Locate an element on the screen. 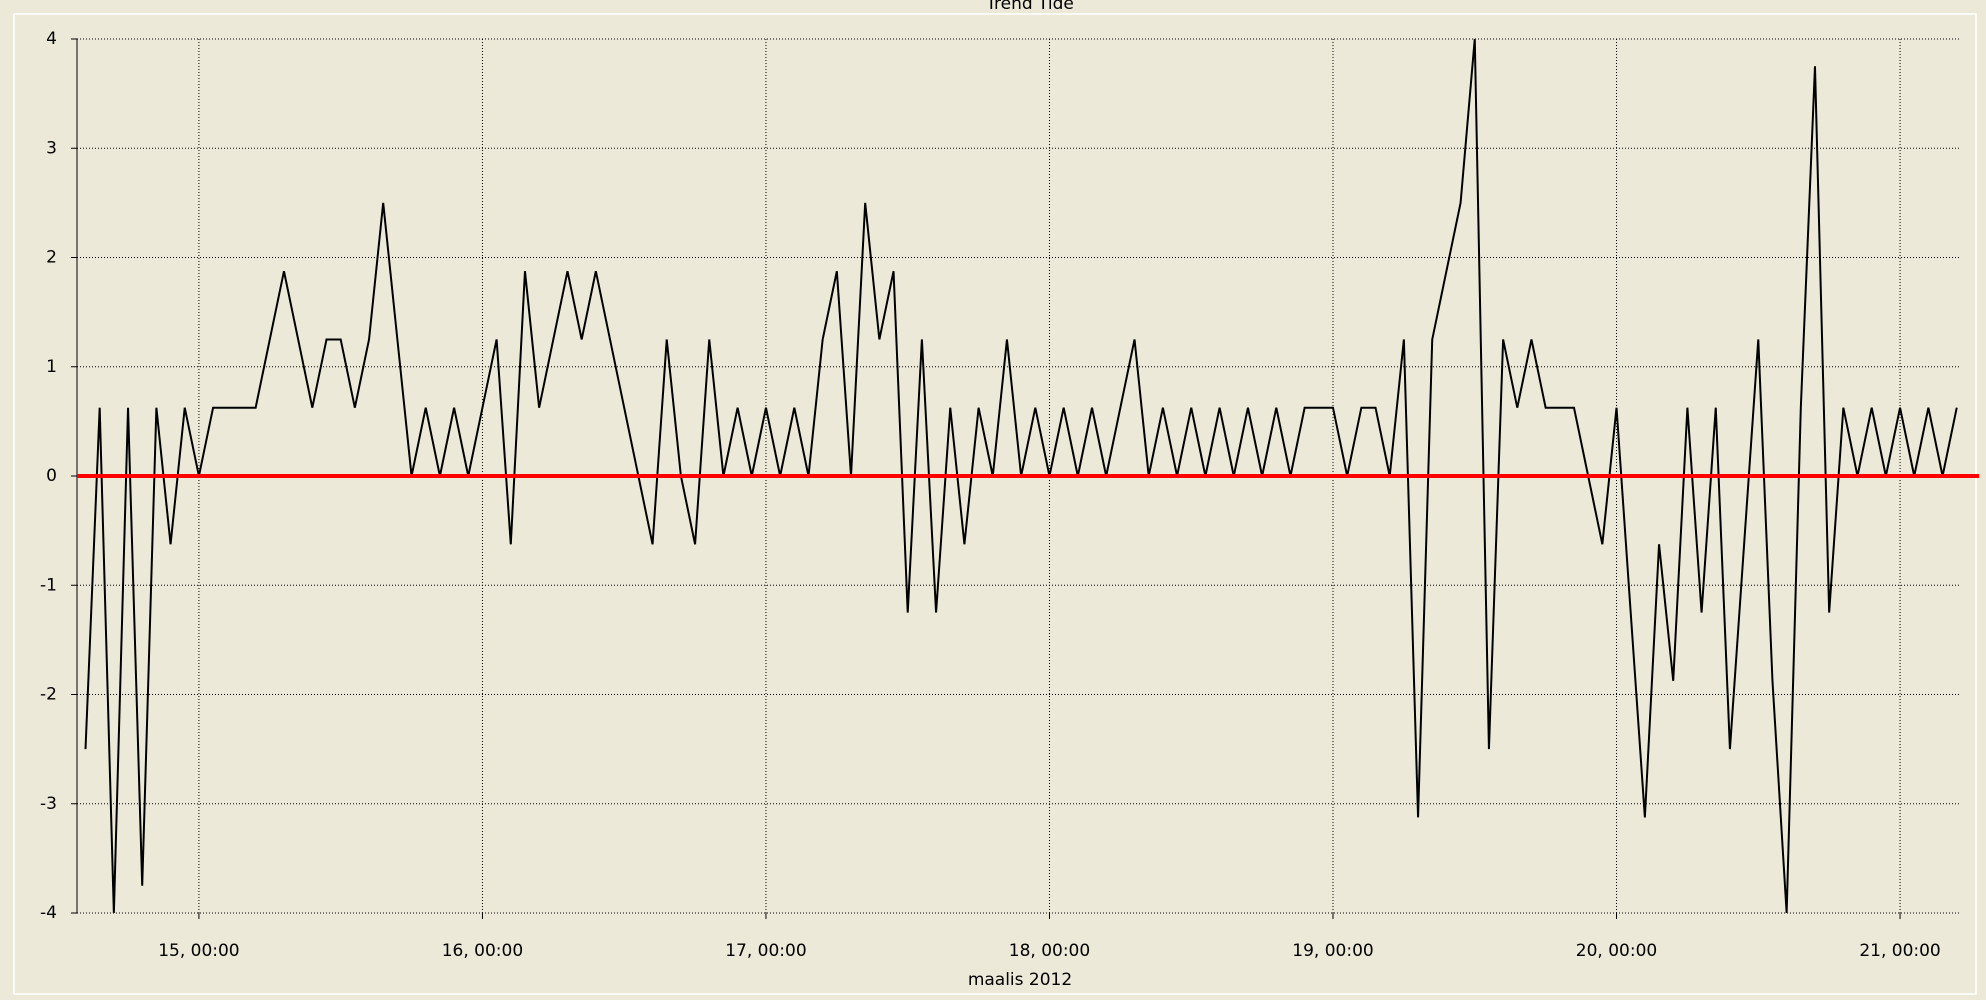 The height and width of the screenshot is (1000, 1986). y-tick-label: 2 is located at coordinates (51, 258).